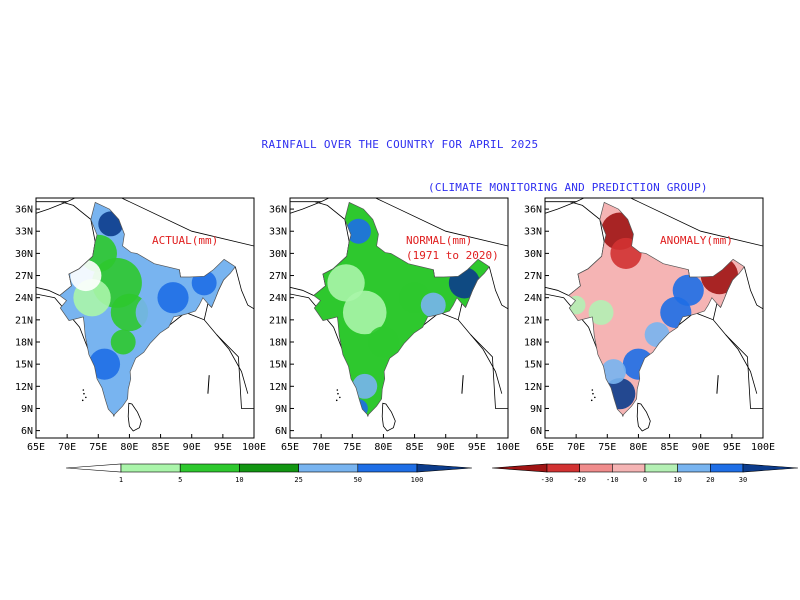 The height and width of the screenshot is (600, 800). I want to click on colorbar-label: 50, so click(358, 480).